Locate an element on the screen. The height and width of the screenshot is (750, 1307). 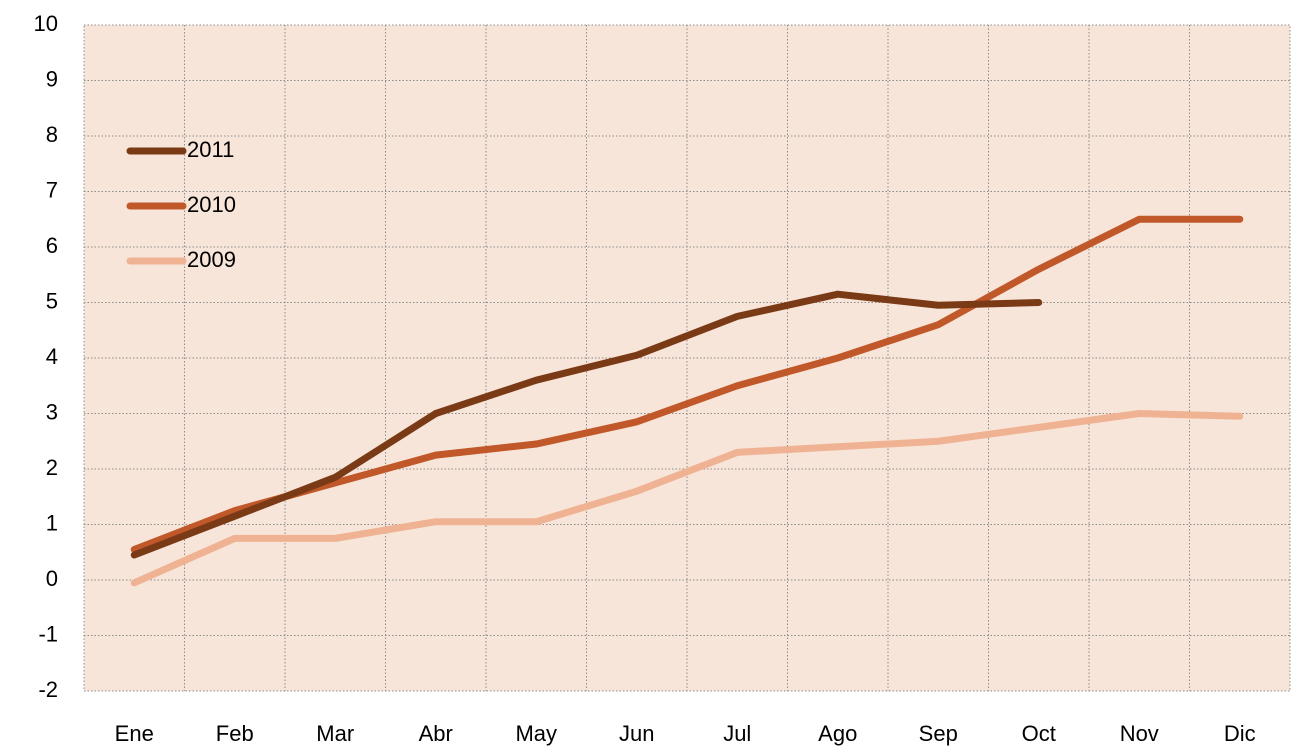
y-tick-label: 5 is located at coordinates (52, 300).